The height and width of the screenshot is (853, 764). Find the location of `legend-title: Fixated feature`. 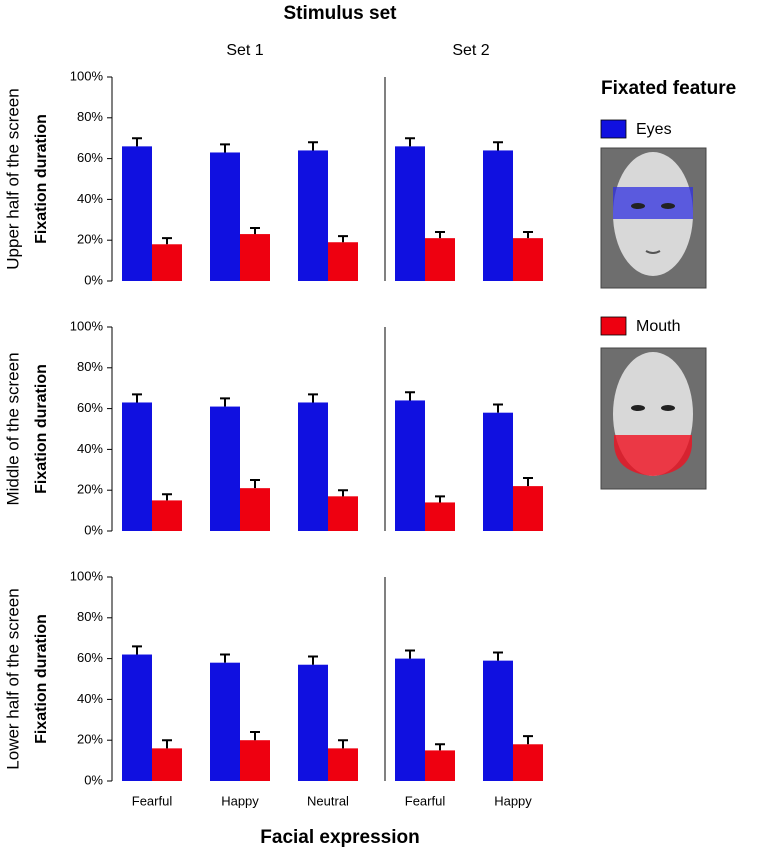

legend-title: Fixated feature is located at coordinates (668, 88).